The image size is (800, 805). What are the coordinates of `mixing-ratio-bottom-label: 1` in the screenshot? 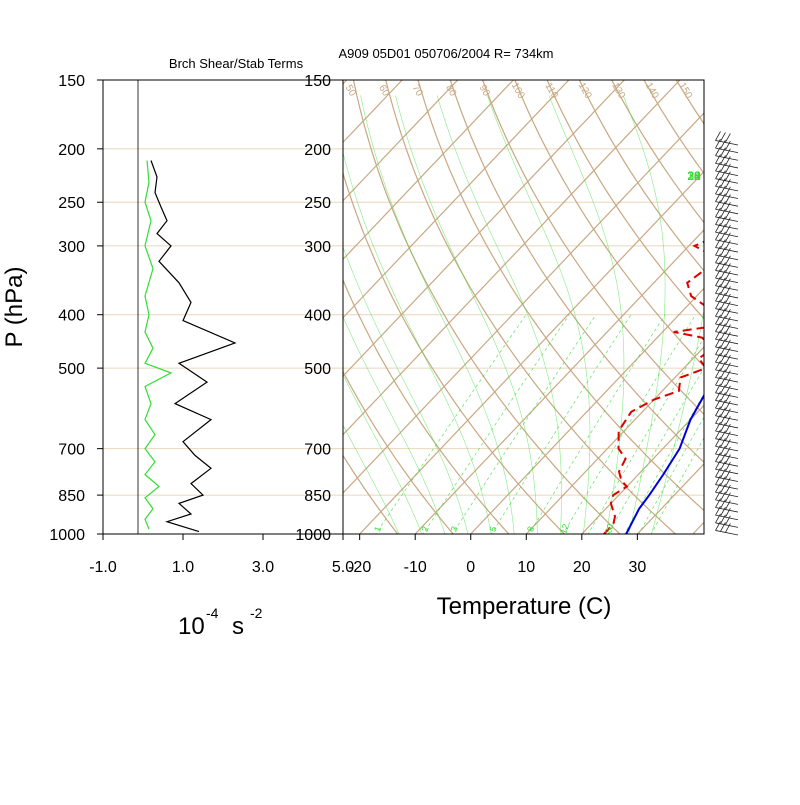 It's located at (377, 529).